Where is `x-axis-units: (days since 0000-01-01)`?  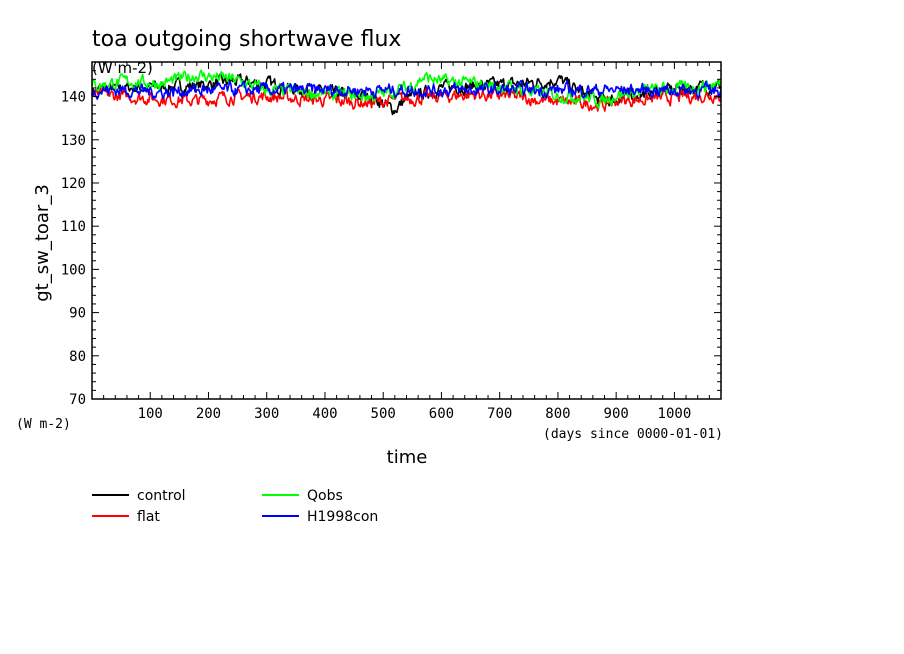 x-axis-units: (days since 0000-01-01) is located at coordinates (633, 434).